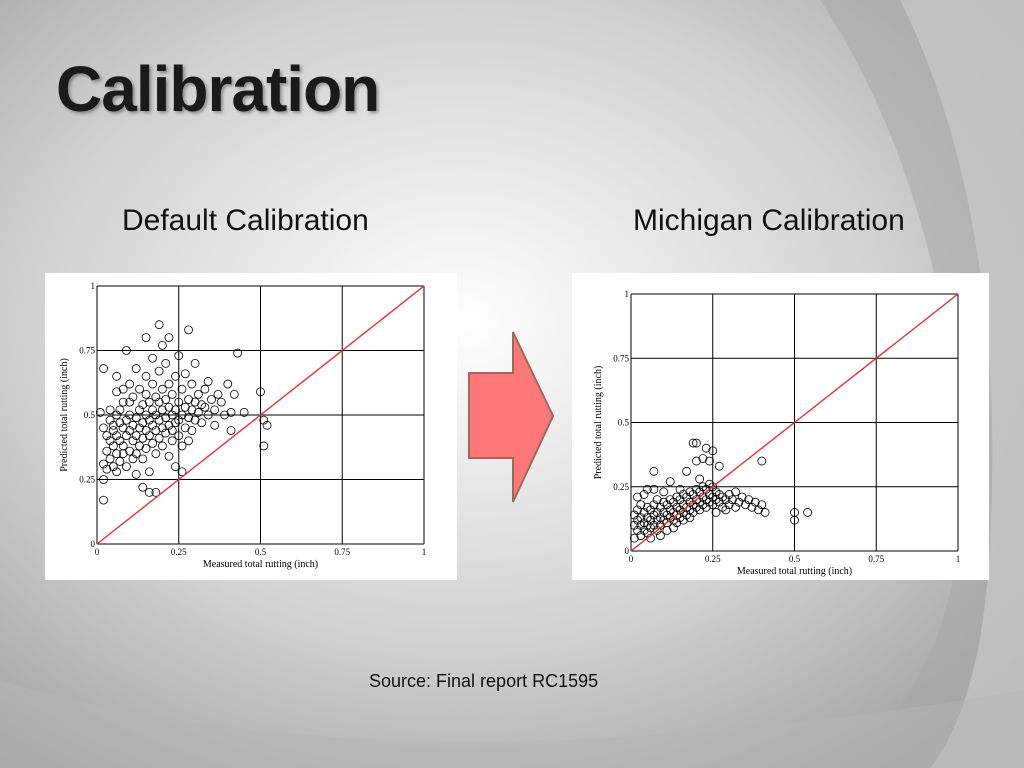 The image size is (1024, 768). Describe the element at coordinates (621, 358) in the screenshot. I see `y-tick-label: 0.75` at that location.